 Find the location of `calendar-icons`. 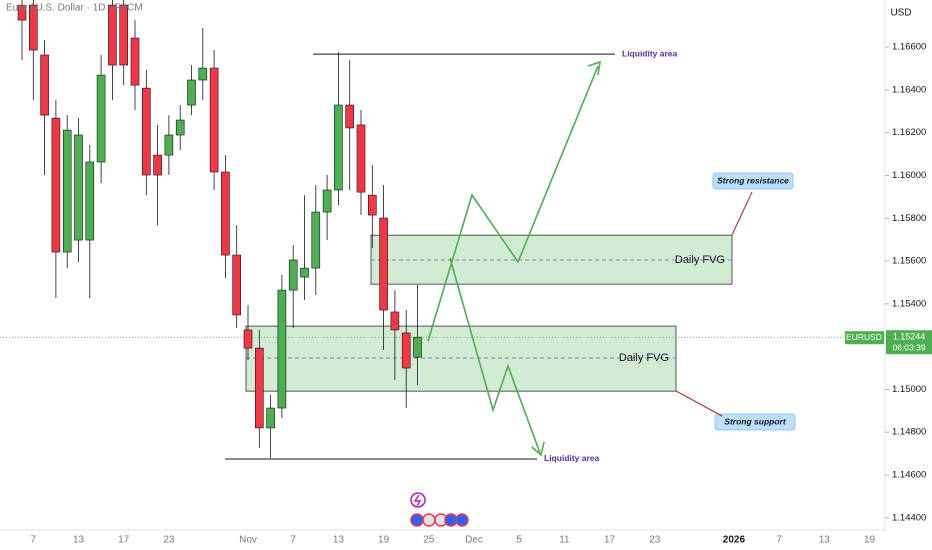

calendar-icons is located at coordinates (439, 520).